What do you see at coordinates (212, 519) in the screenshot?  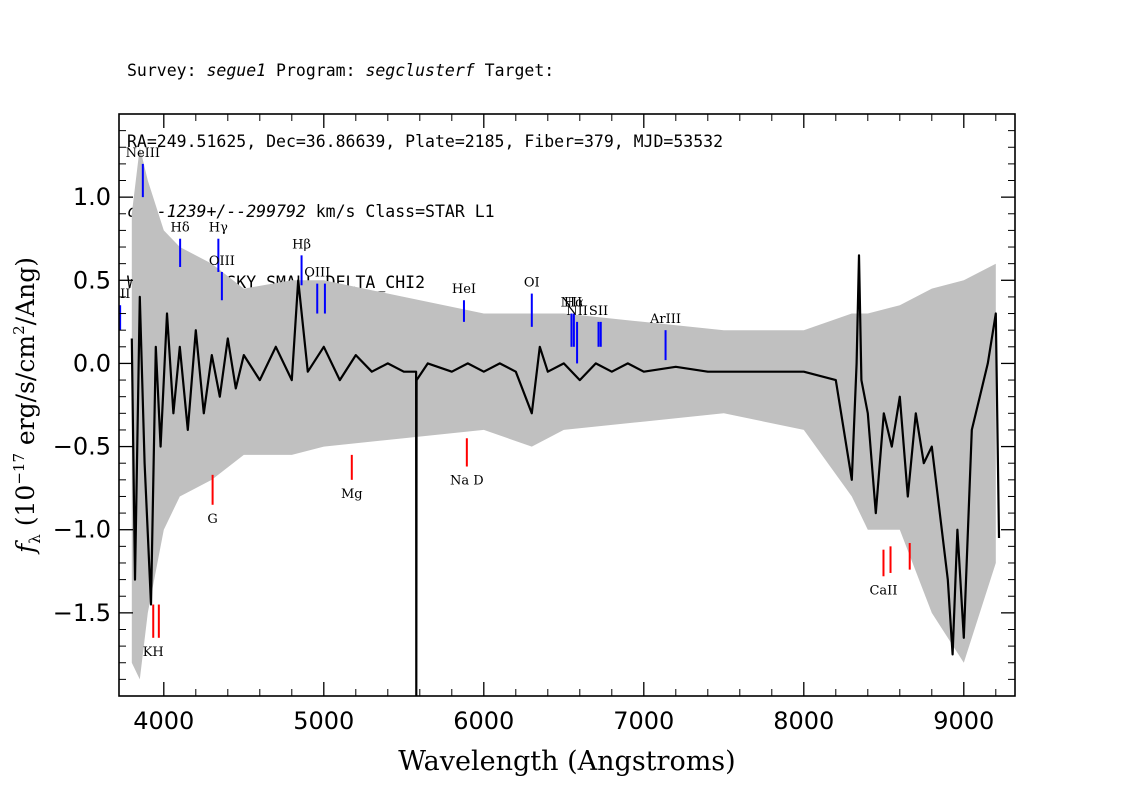 I see `absorption-line-label: G` at bounding box center [212, 519].